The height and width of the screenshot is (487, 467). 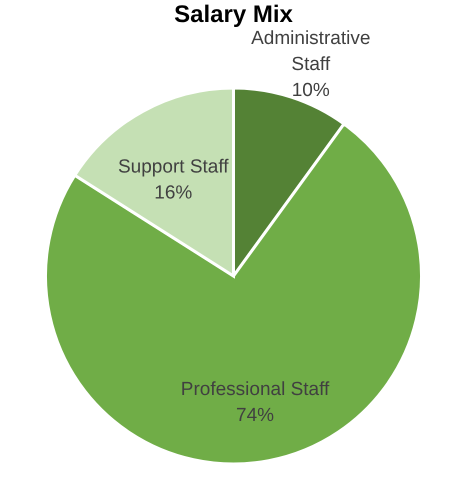 What do you see at coordinates (255, 389) in the screenshot?
I see `slice-label: Professional Staff` at bounding box center [255, 389].